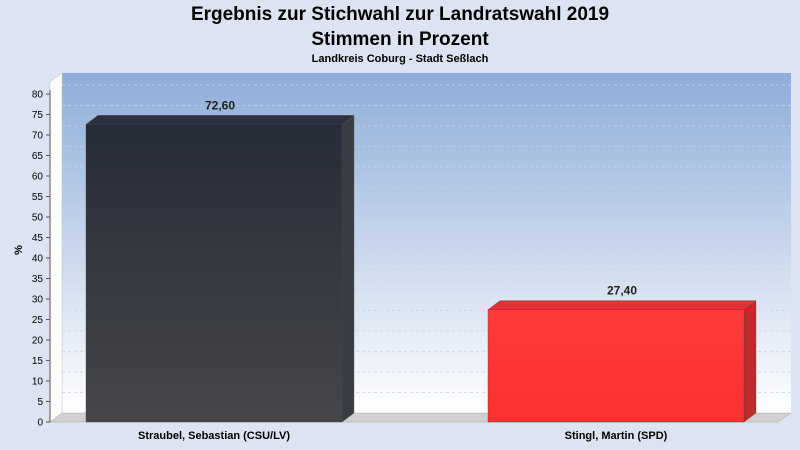 Image resolution: width=800 pixels, height=450 pixels. What do you see at coordinates (40, 423) in the screenshot?
I see `y-tick-label: 0` at bounding box center [40, 423].